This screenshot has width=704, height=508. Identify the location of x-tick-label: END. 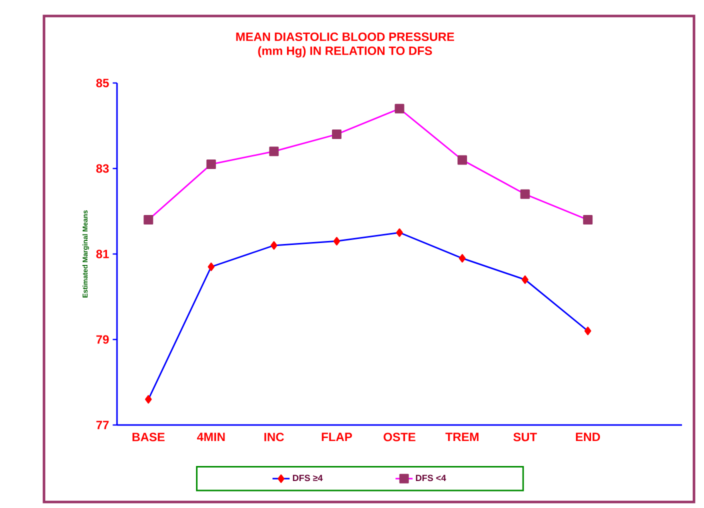
(588, 437).